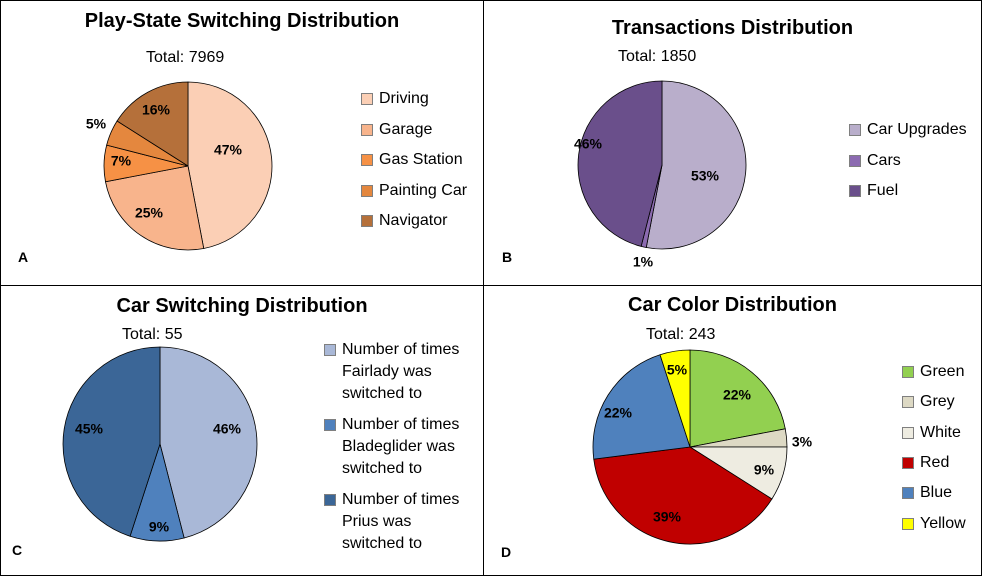  I want to click on pie-slice-car-upgrades, so click(696, 165).